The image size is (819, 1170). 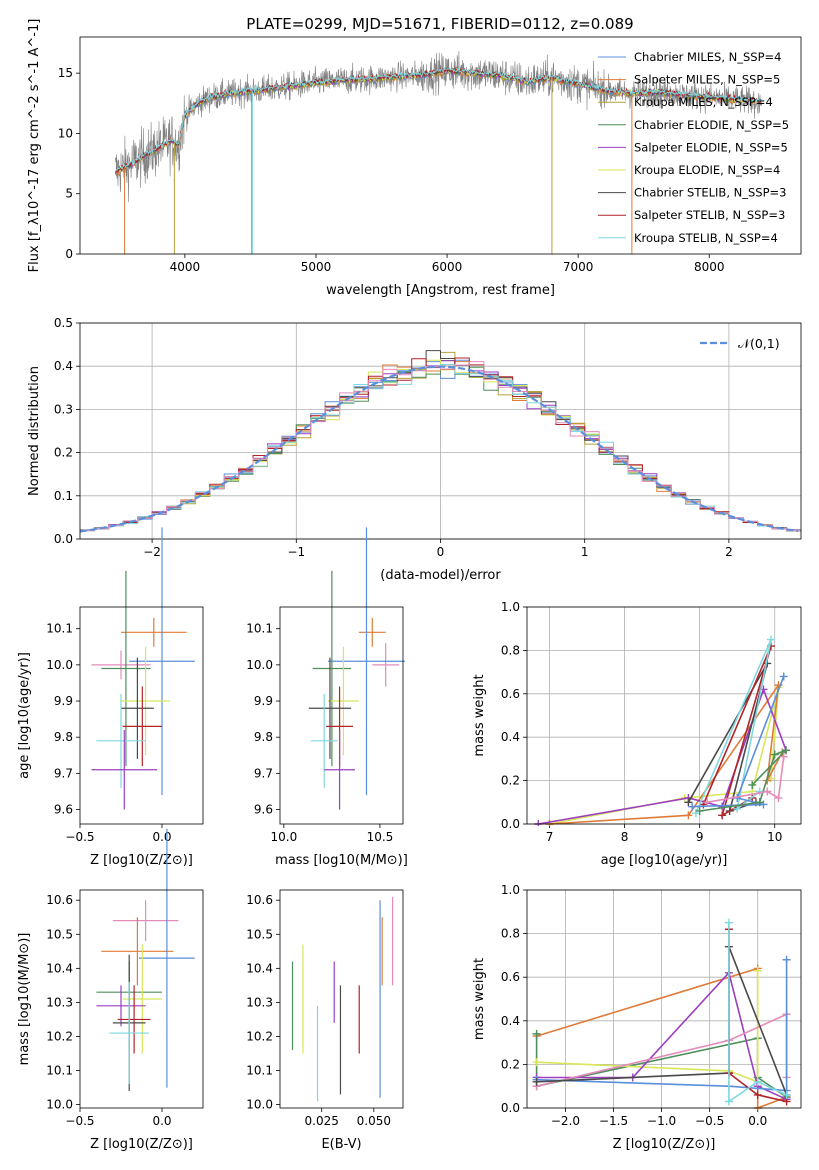 I want to click on x-tick-label: 5000, so click(x=316, y=267).